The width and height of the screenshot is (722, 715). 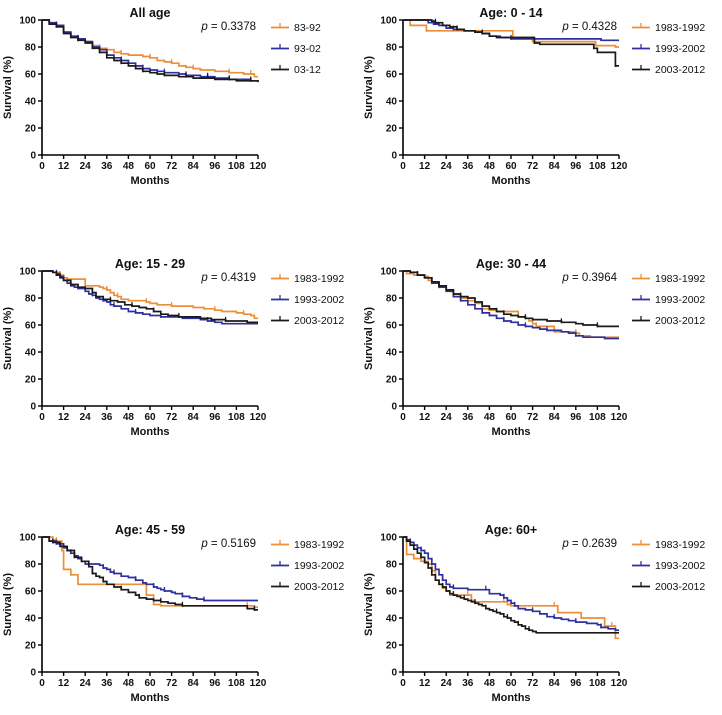 I want to click on p-value-label: p = 0.3378, so click(x=228, y=27).